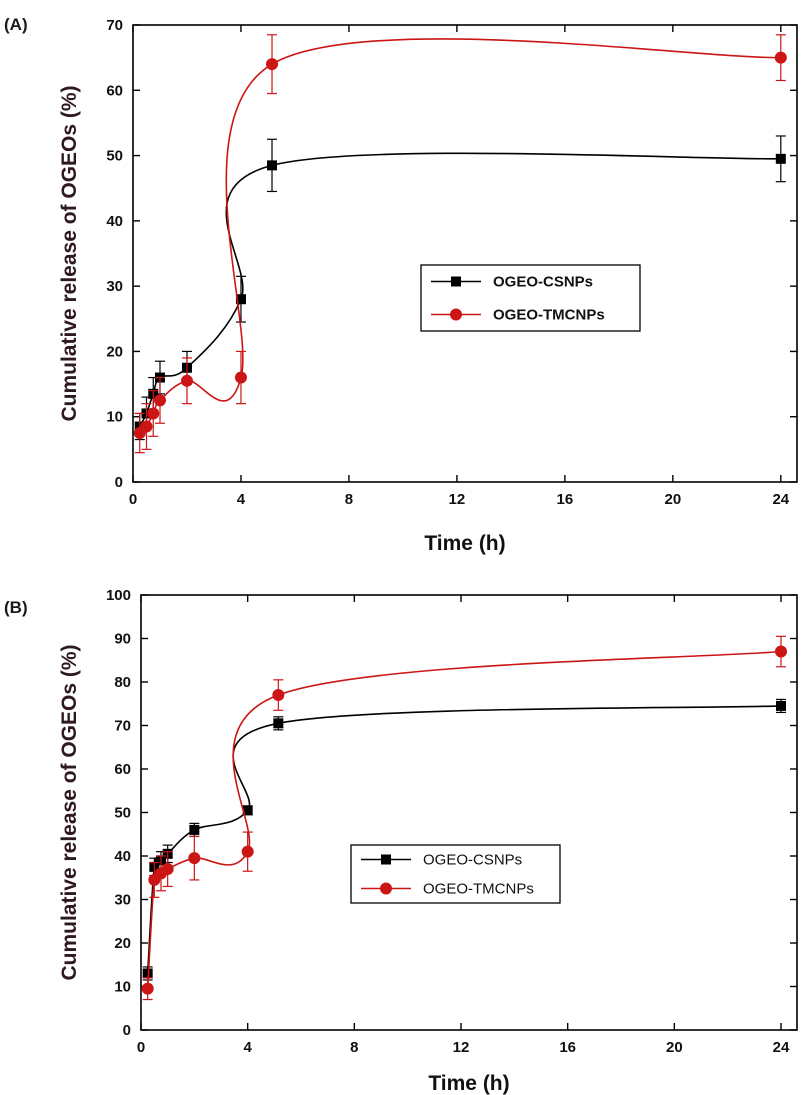  Describe the element at coordinates (122, 682) in the screenshot. I see `y-tick-label: 80` at that location.